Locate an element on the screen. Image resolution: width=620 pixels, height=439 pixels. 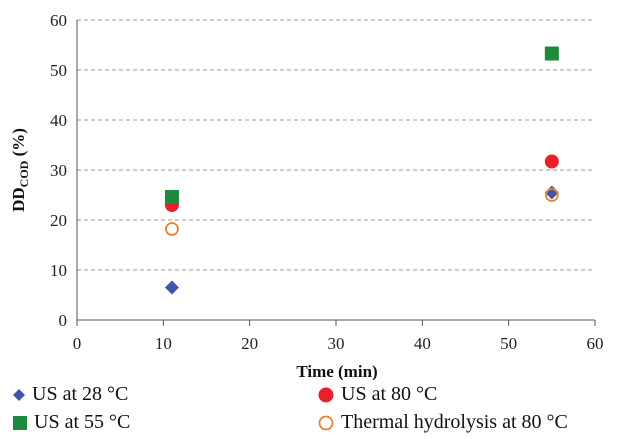
legend-item-us-55: US at 55 °C is located at coordinates (71, 422).